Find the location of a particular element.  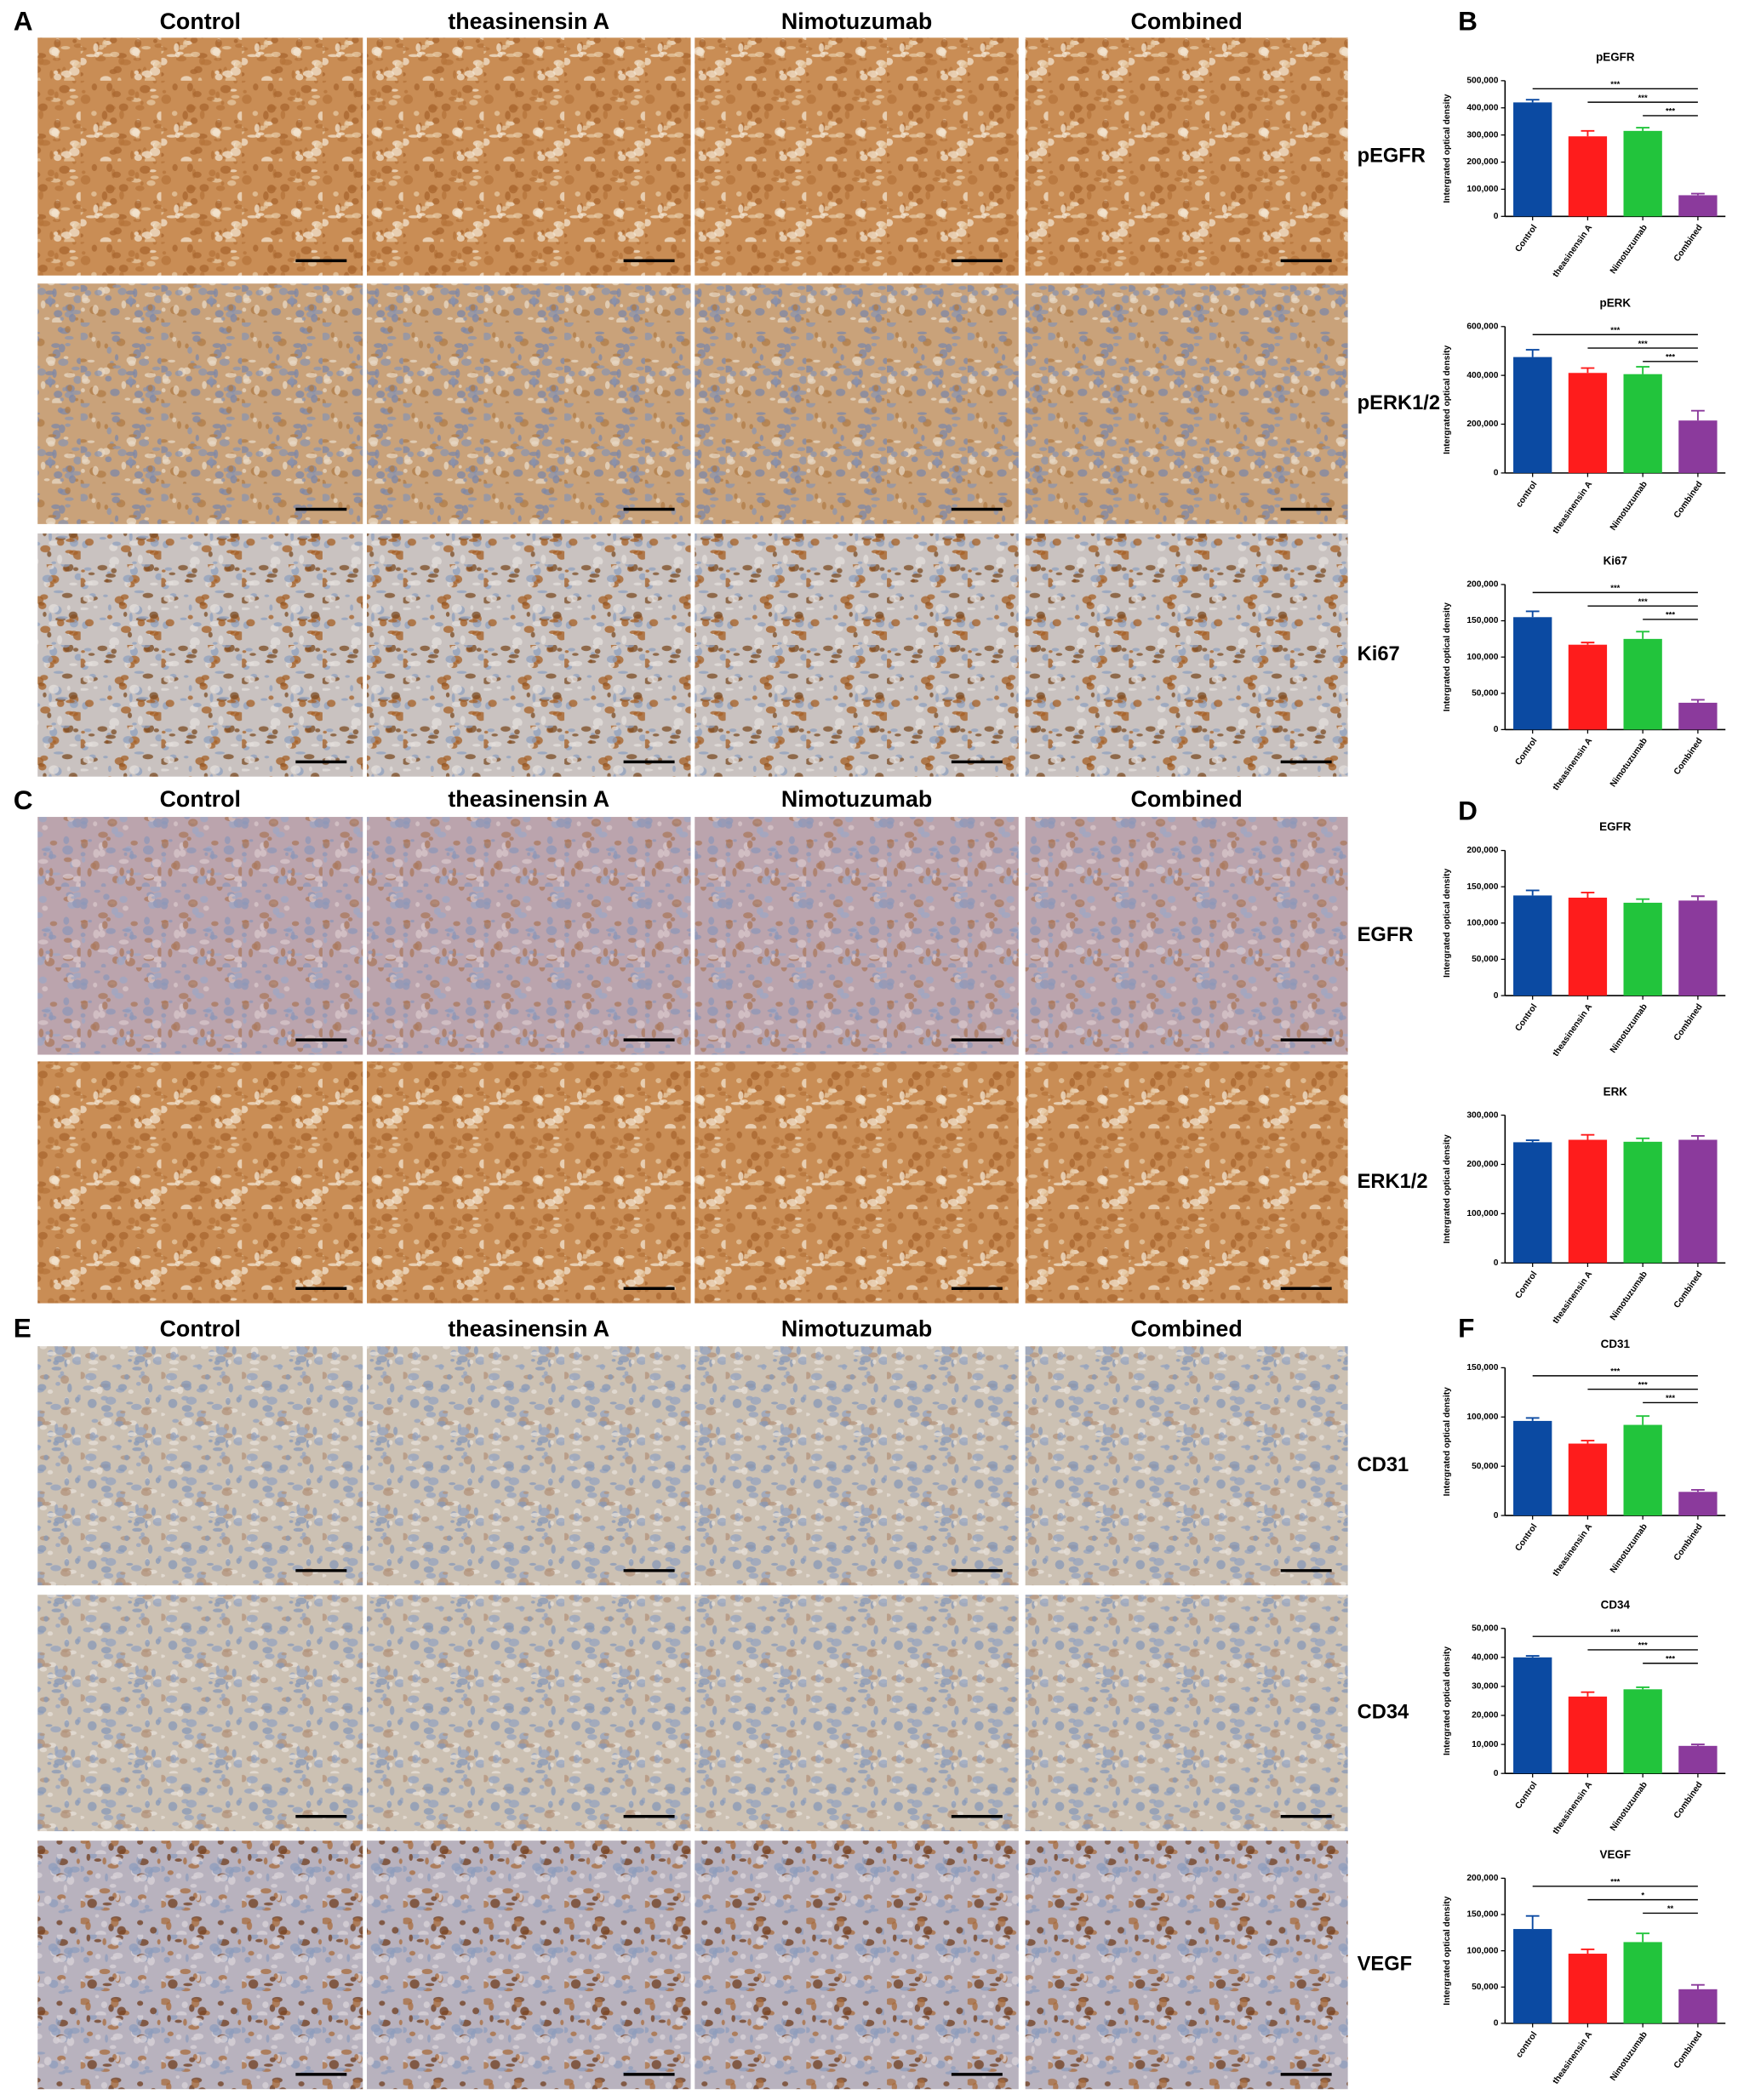

chart-title: ERK is located at coordinates (1616, 1091).